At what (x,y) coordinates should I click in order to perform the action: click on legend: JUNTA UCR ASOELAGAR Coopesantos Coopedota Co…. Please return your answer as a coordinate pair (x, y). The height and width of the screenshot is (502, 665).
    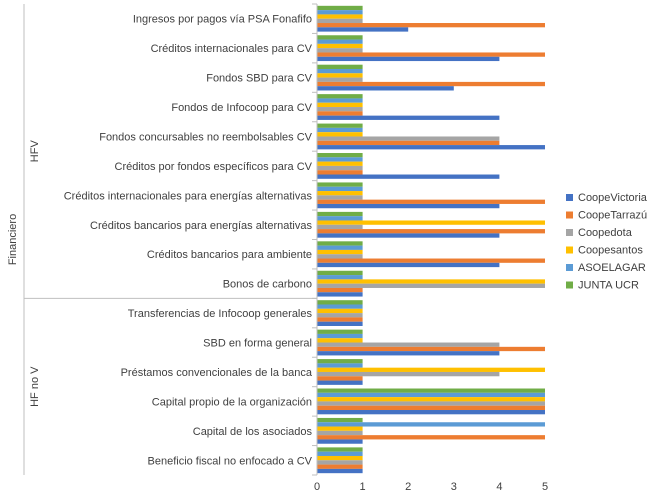
    Looking at the image, I should click on (607, 242).